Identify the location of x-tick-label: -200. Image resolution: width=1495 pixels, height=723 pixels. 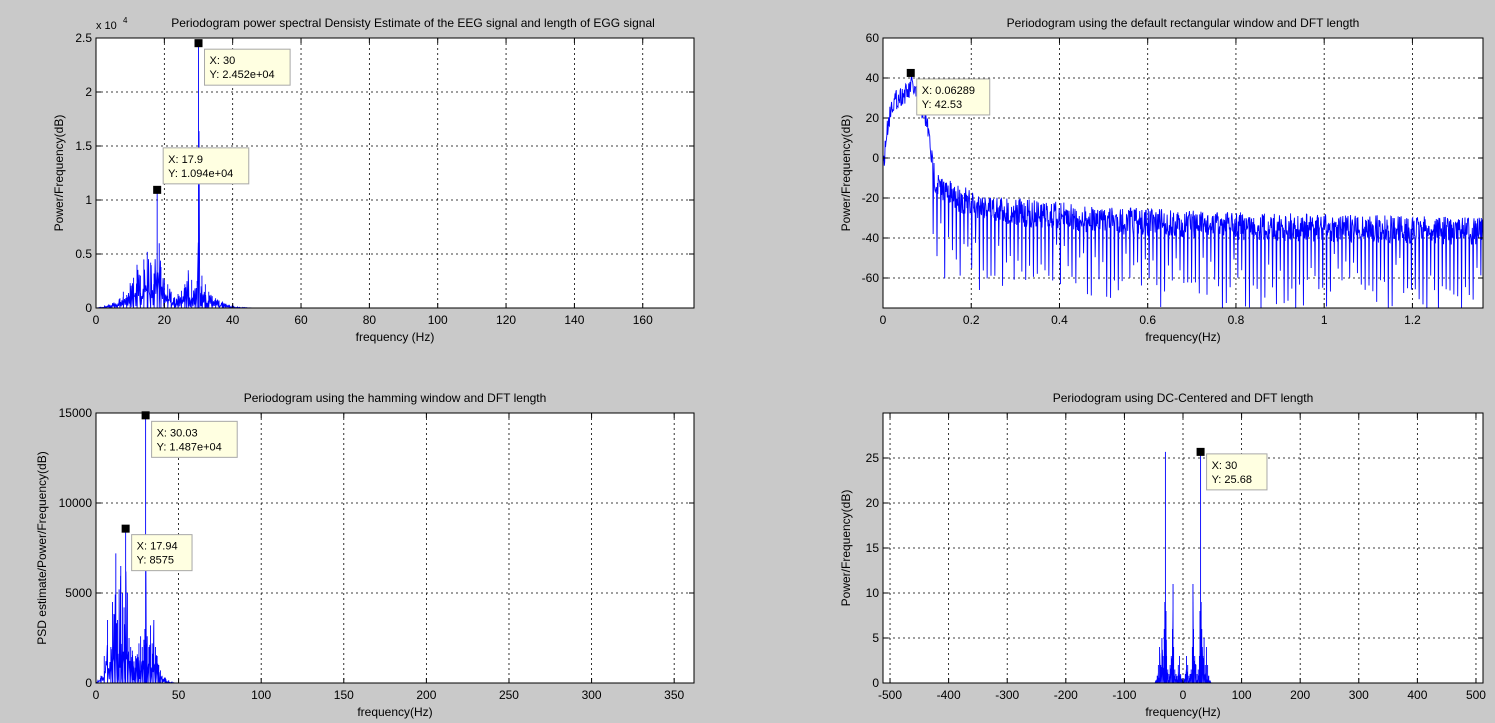
(1066, 695).